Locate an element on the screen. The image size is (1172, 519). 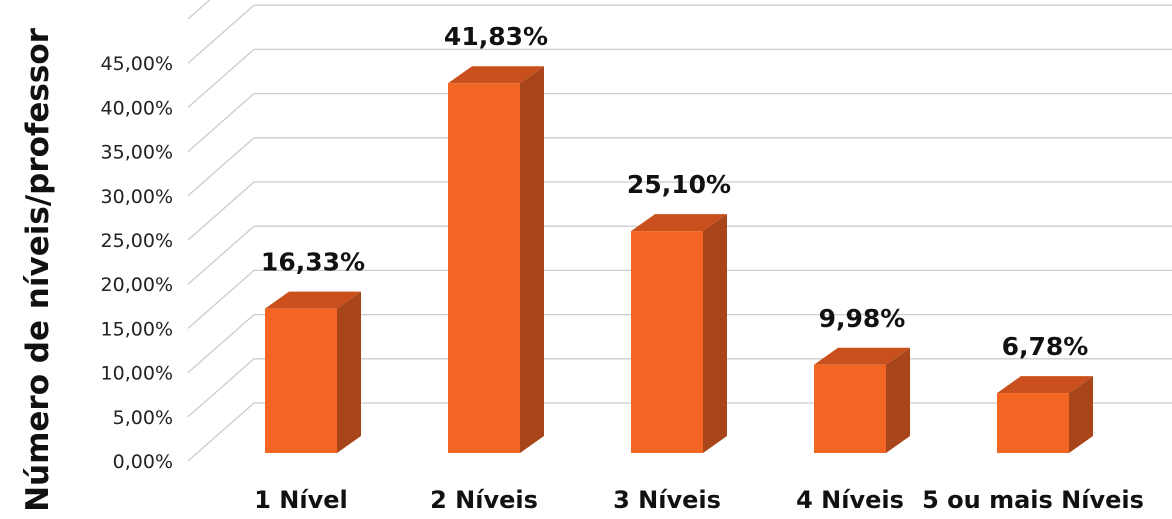
y-tick-label: 15,00% is located at coordinates (137, 329).